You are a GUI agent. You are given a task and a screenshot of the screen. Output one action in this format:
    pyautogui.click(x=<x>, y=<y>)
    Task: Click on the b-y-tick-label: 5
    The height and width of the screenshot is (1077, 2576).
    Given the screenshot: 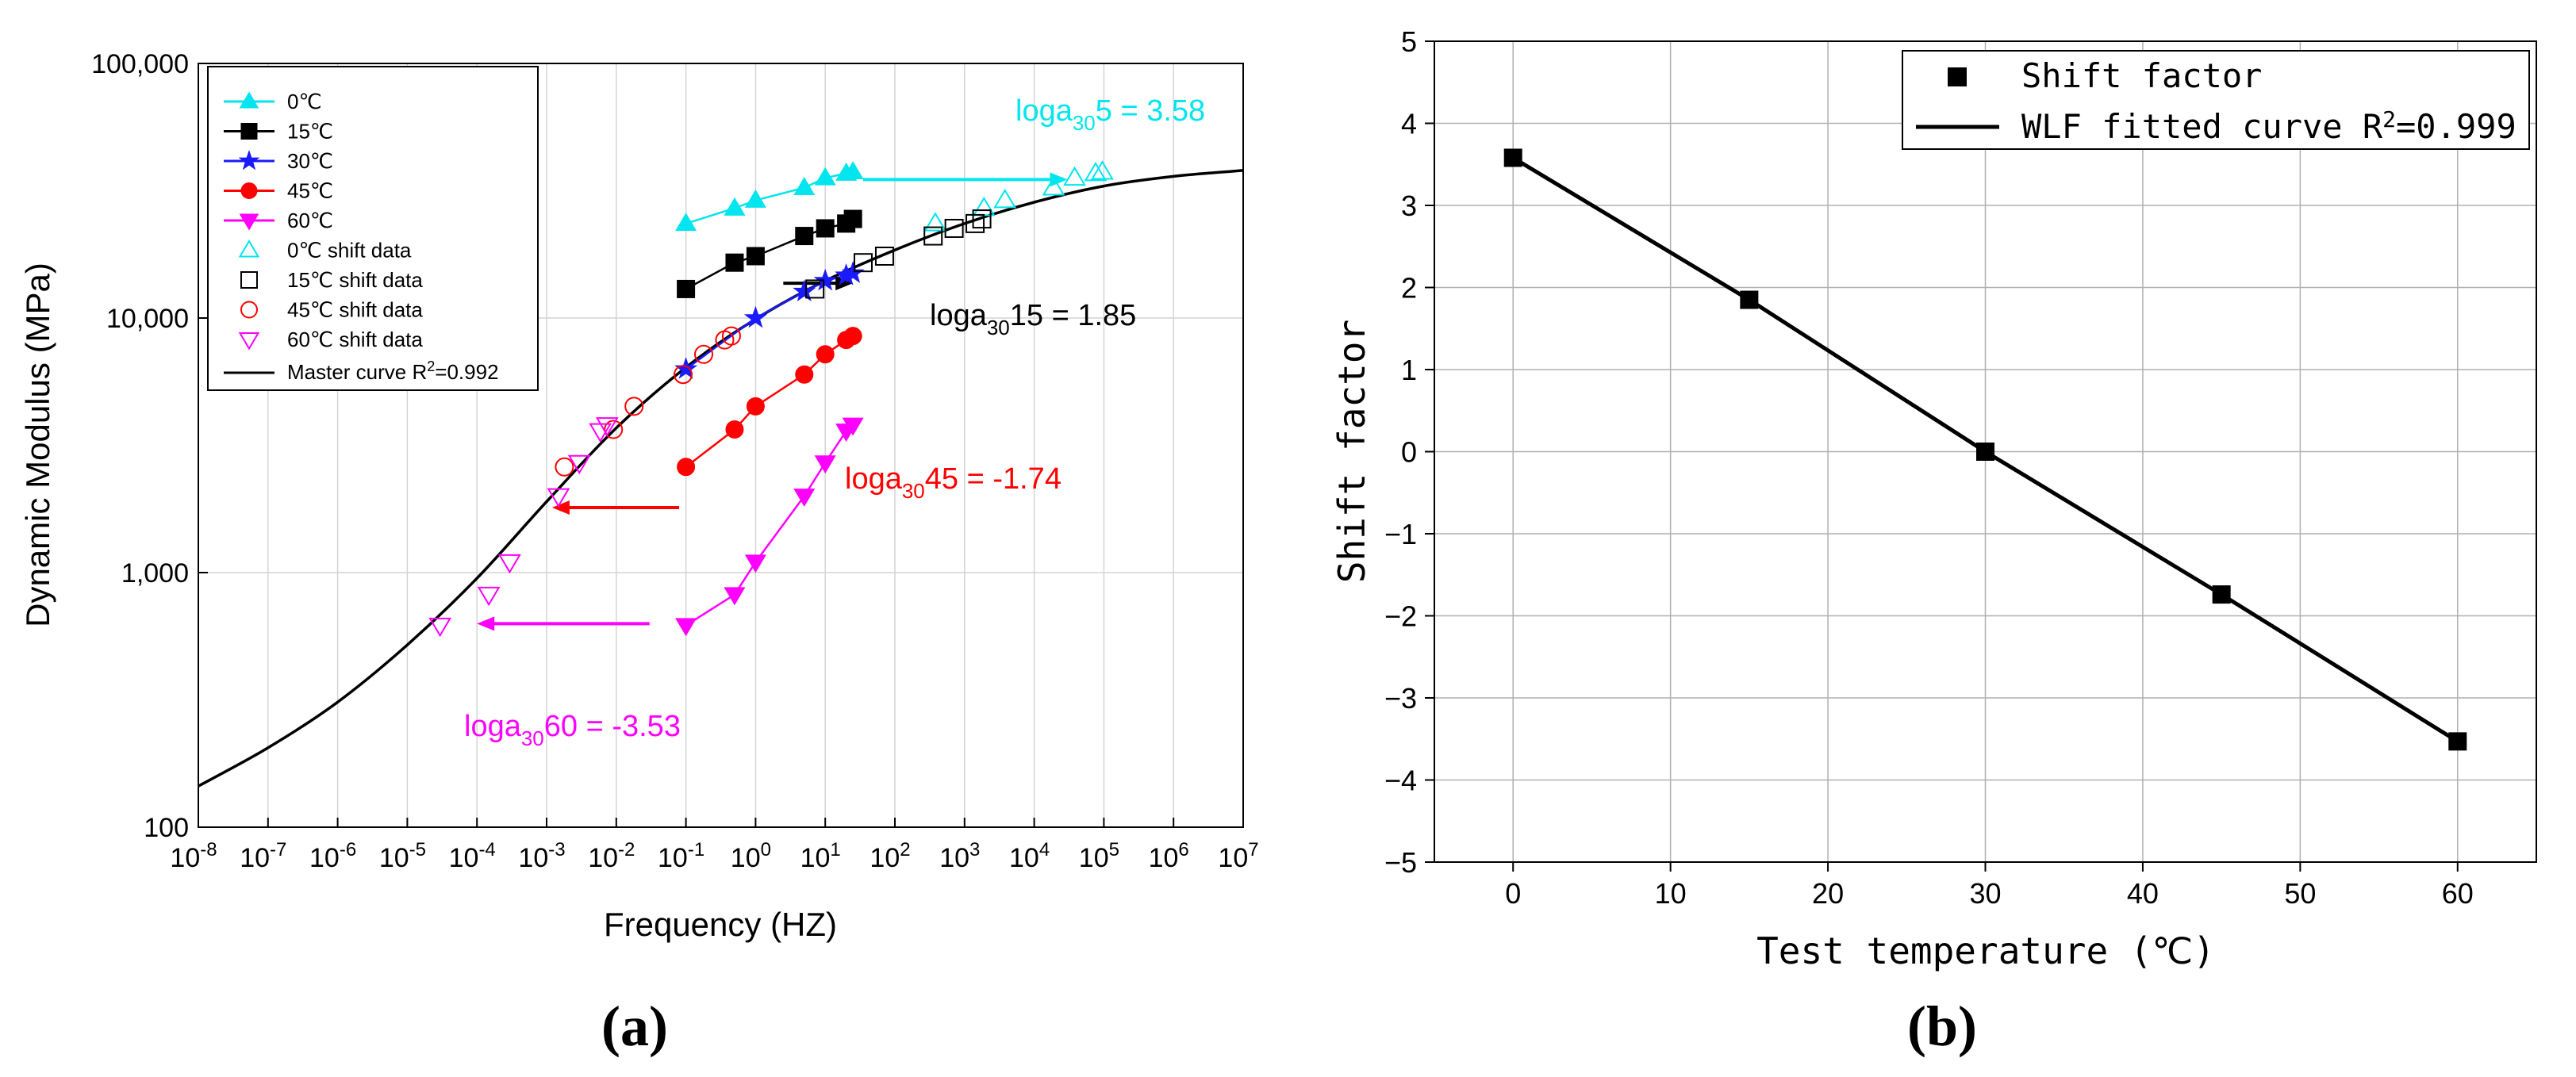 What is the action you would take?
    pyautogui.click(x=1409, y=41)
    